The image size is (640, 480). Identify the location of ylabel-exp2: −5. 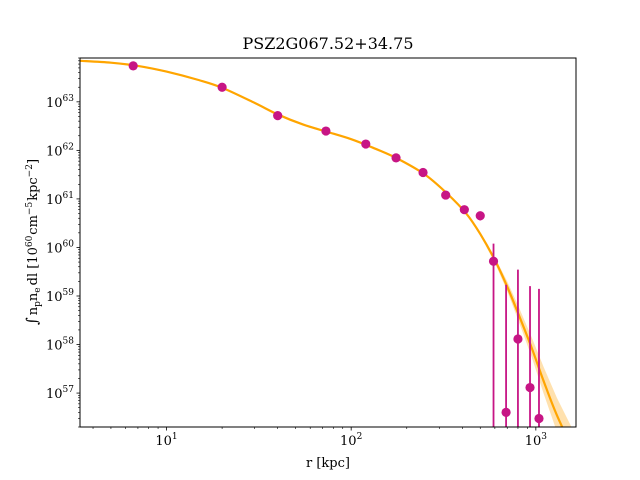
(30, 209).